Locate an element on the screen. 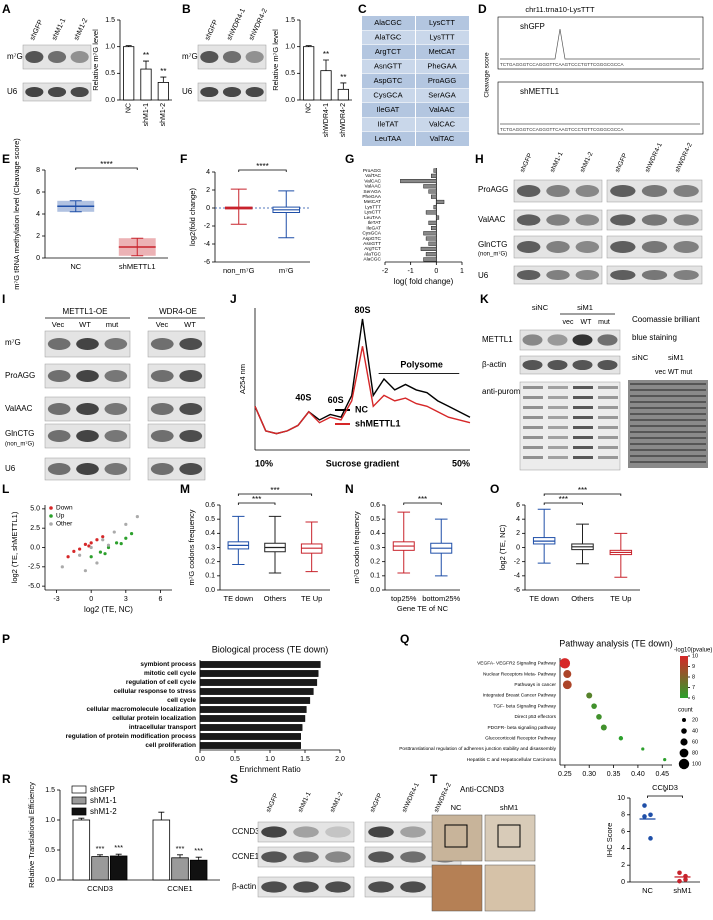 The height and width of the screenshot is (920, 713). x-tick-label: NC is located at coordinates (129, 108).